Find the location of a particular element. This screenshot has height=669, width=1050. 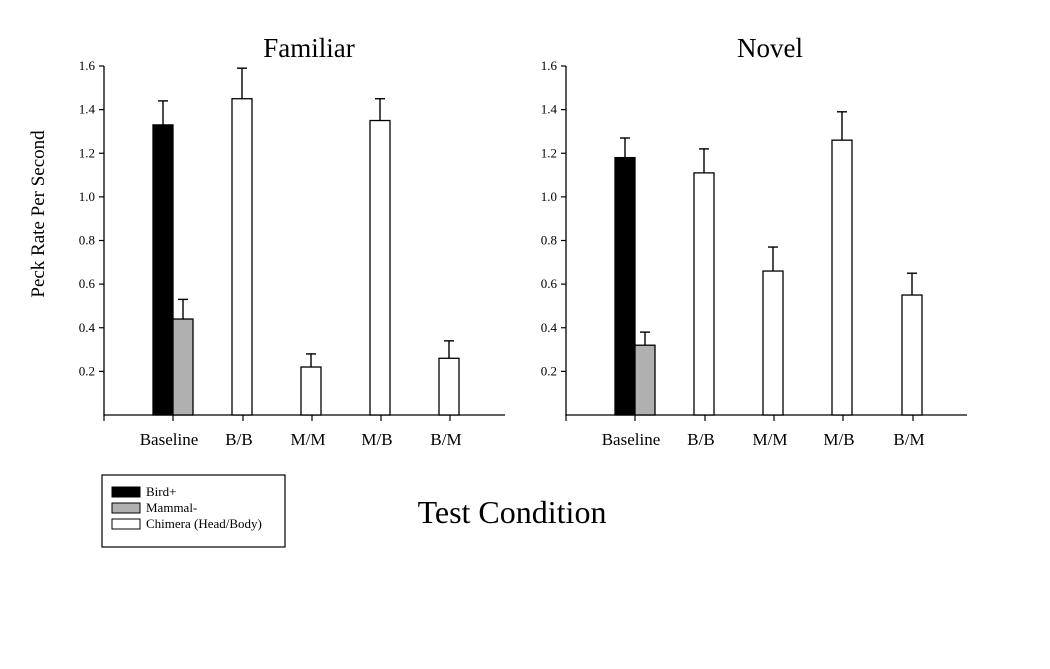

x-axis-label: Test Condition is located at coordinates (512, 512).